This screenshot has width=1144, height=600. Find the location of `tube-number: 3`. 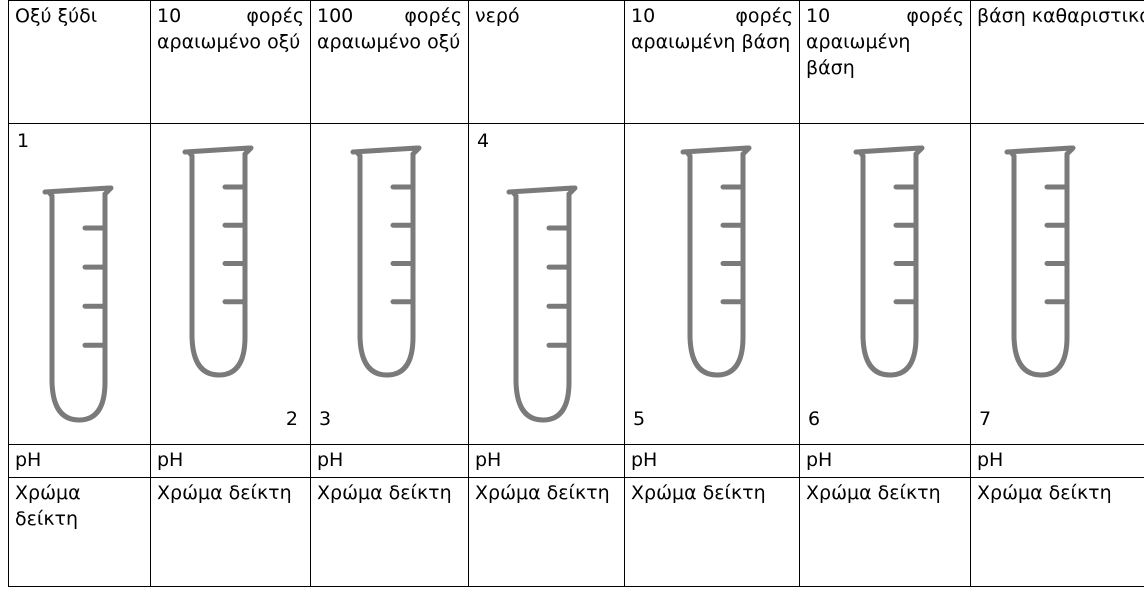

tube-number: 3 is located at coordinates (325, 419).